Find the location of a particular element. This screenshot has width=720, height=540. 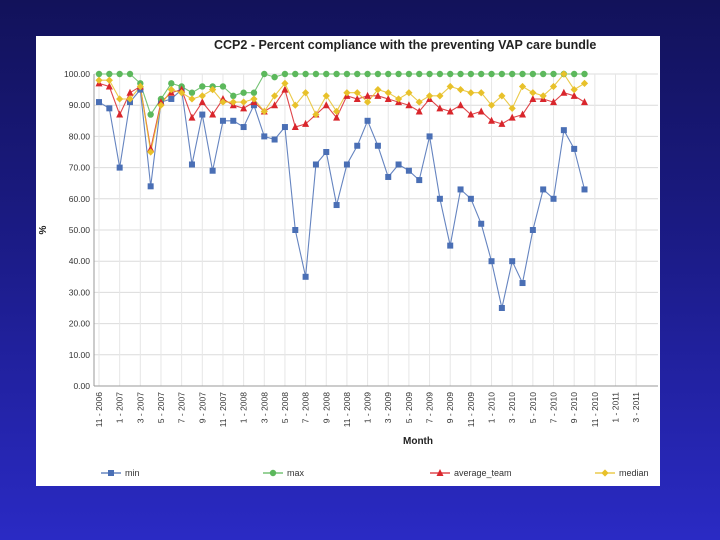

y-tick-label: 0.00 is located at coordinates (81, 386).